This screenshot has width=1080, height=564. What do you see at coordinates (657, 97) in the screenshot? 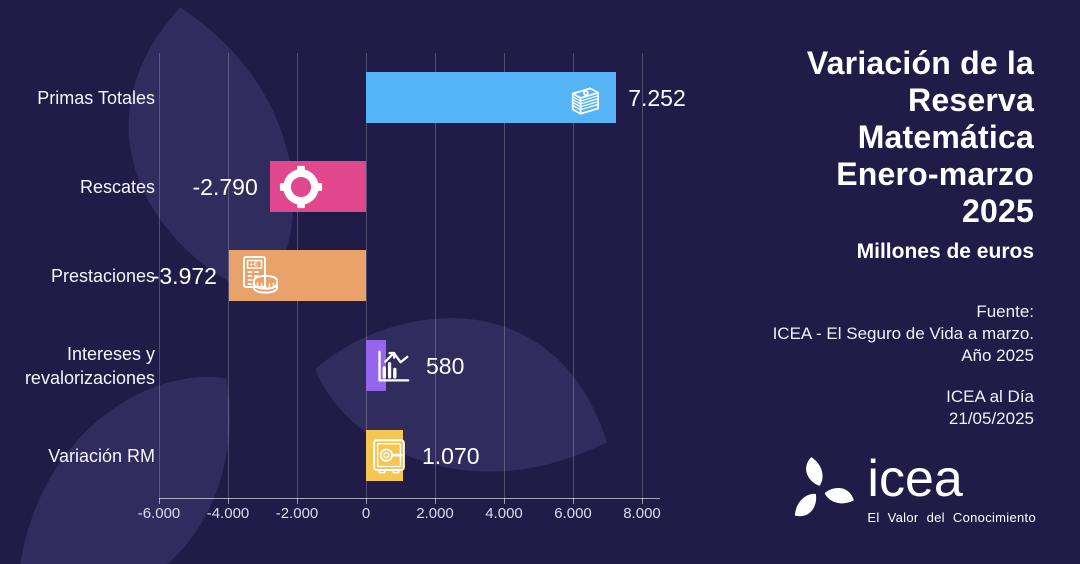
I see `bar-value-label: 7.252` at bounding box center [657, 97].